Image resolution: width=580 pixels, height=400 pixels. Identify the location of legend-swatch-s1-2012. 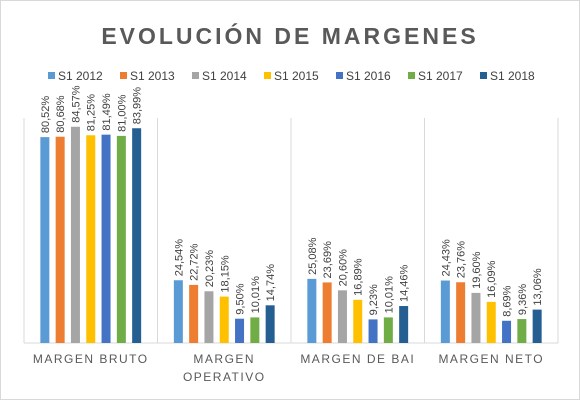
(51, 75).